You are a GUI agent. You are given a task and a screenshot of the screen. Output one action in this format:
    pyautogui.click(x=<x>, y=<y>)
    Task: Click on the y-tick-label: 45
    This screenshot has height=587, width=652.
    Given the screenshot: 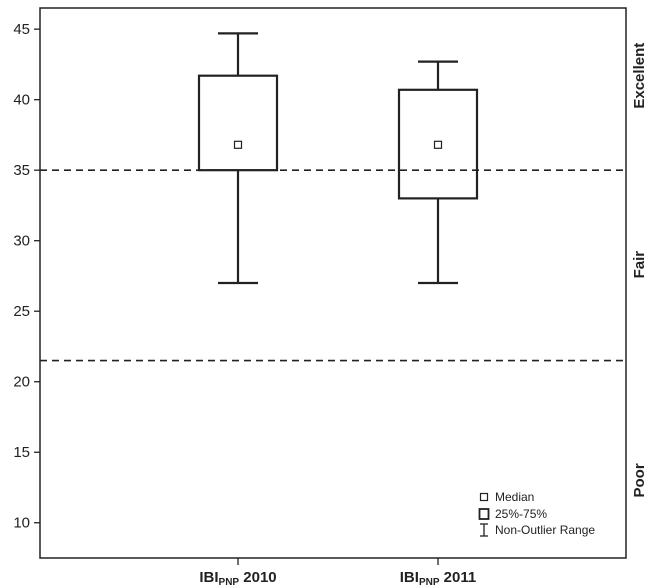 What is the action you would take?
    pyautogui.click(x=21, y=29)
    